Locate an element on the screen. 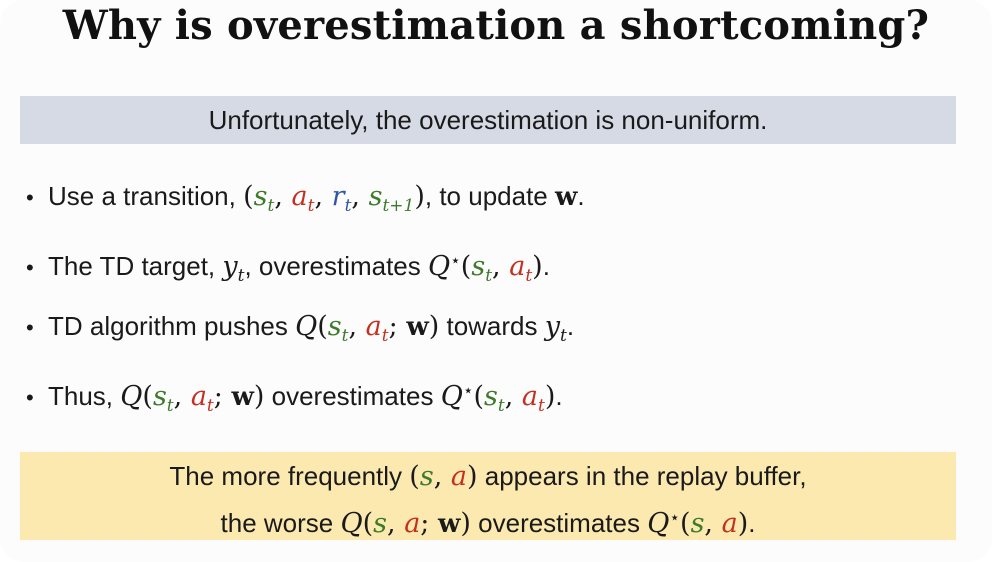 This screenshot has height=562, width=992. text: the worse is located at coordinates (280, 523).